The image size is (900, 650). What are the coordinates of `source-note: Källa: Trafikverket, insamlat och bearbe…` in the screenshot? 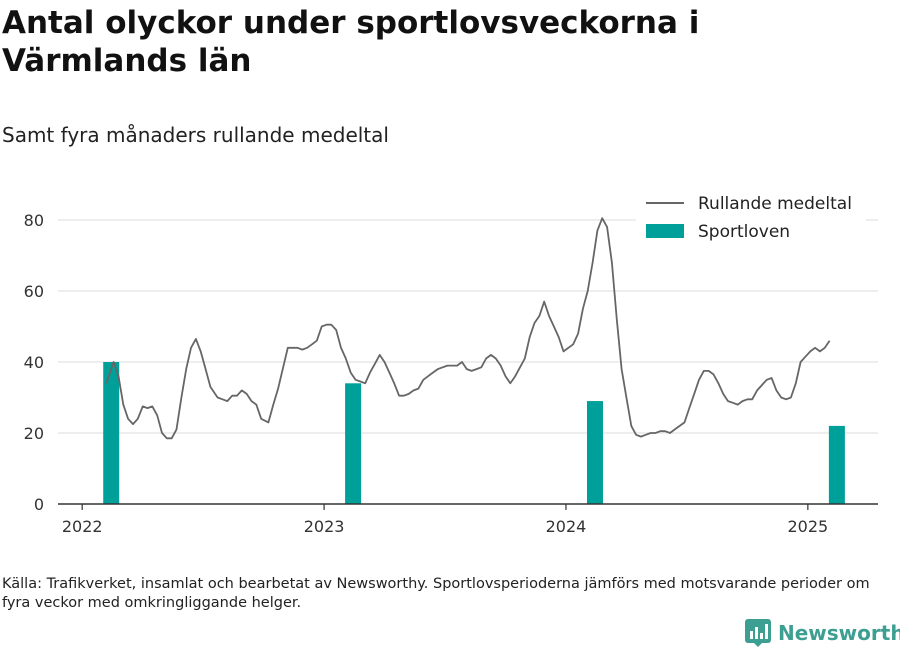 It's located at (436, 593).